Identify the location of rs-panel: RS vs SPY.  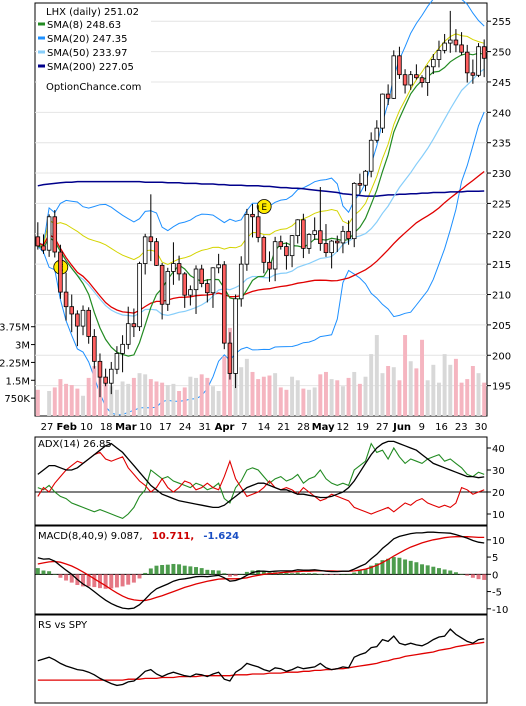
(261, 659).